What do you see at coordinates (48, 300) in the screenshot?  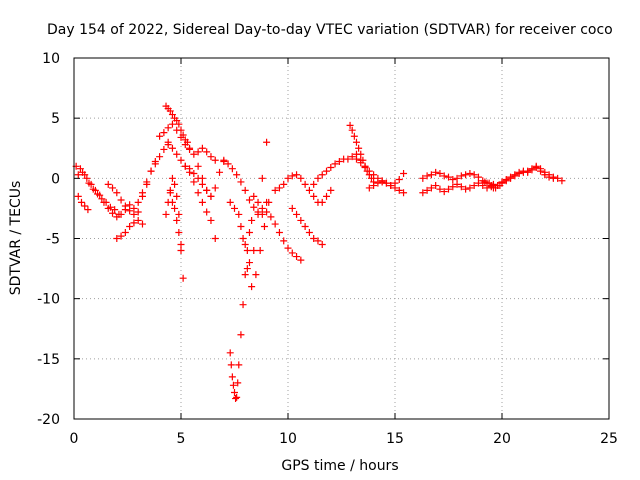 I see `y-tick-label: -10` at bounding box center [48, 300].